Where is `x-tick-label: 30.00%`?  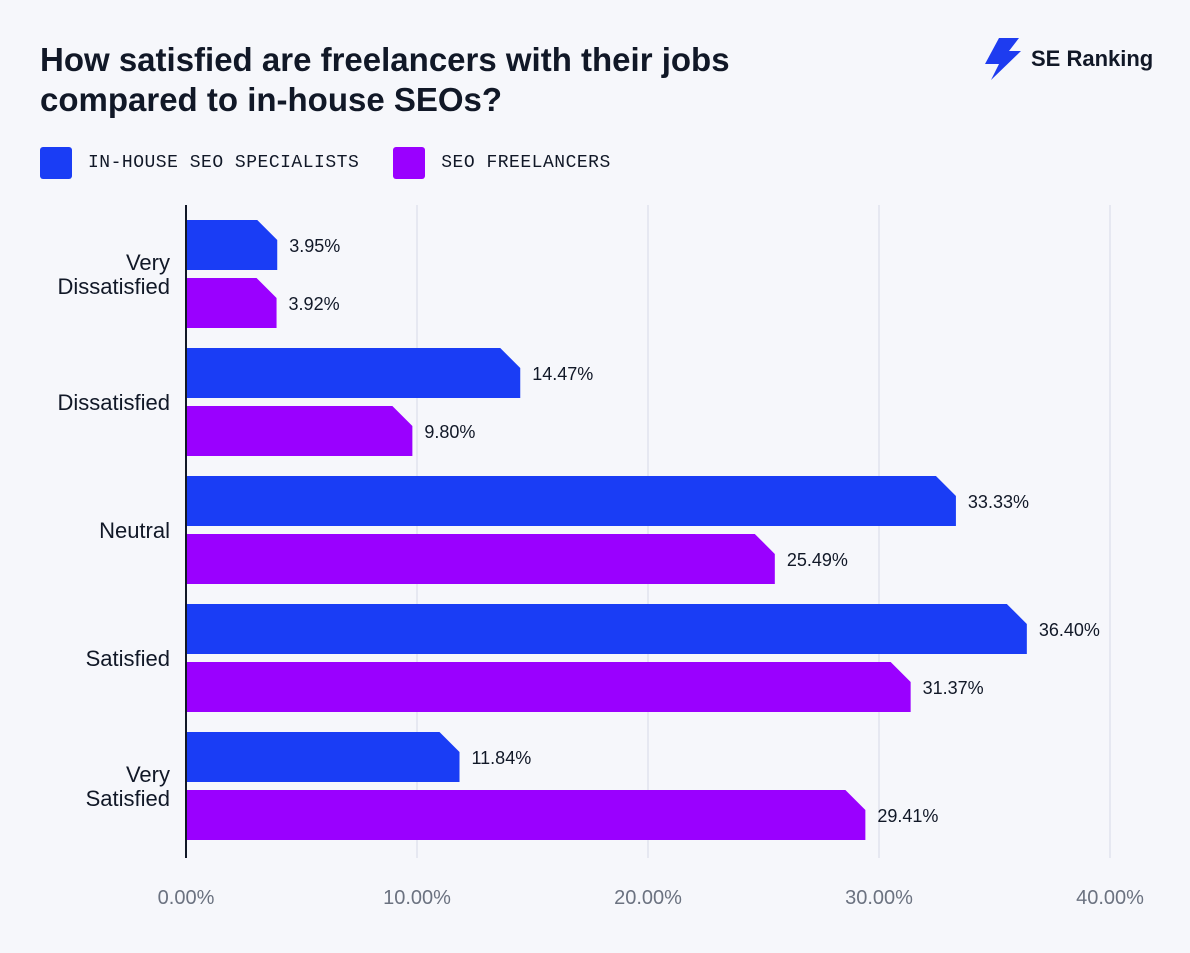 x-tick-label: 30.00% is located at coordinates (879, 898).